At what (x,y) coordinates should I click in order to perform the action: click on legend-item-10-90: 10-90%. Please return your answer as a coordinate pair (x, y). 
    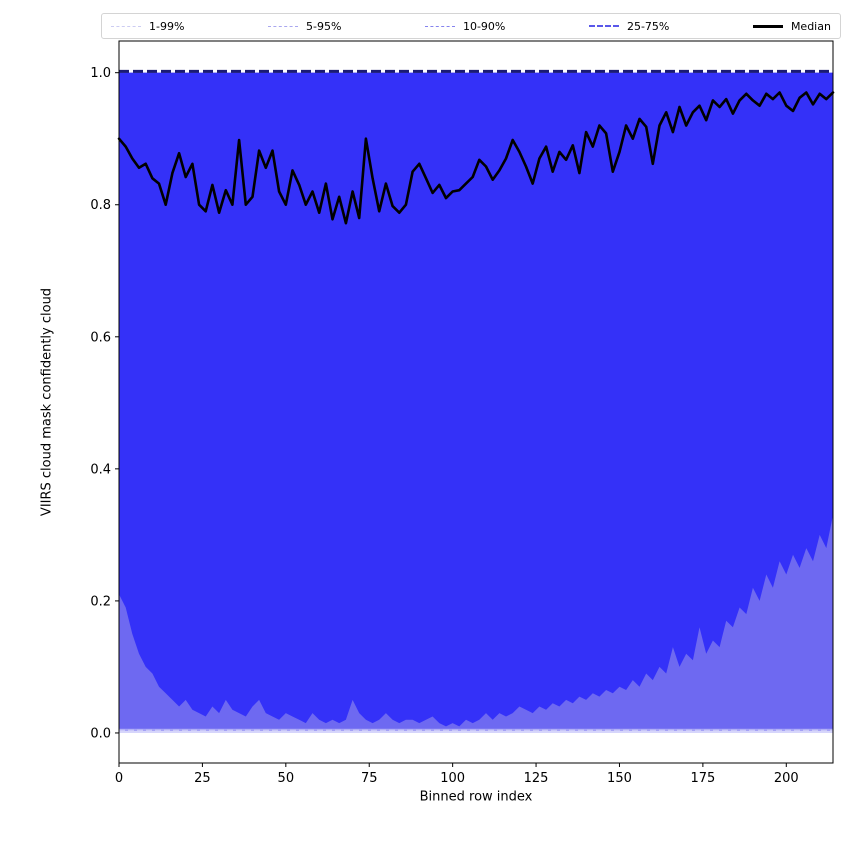
    Looking at the image, I should click on (465, 26).